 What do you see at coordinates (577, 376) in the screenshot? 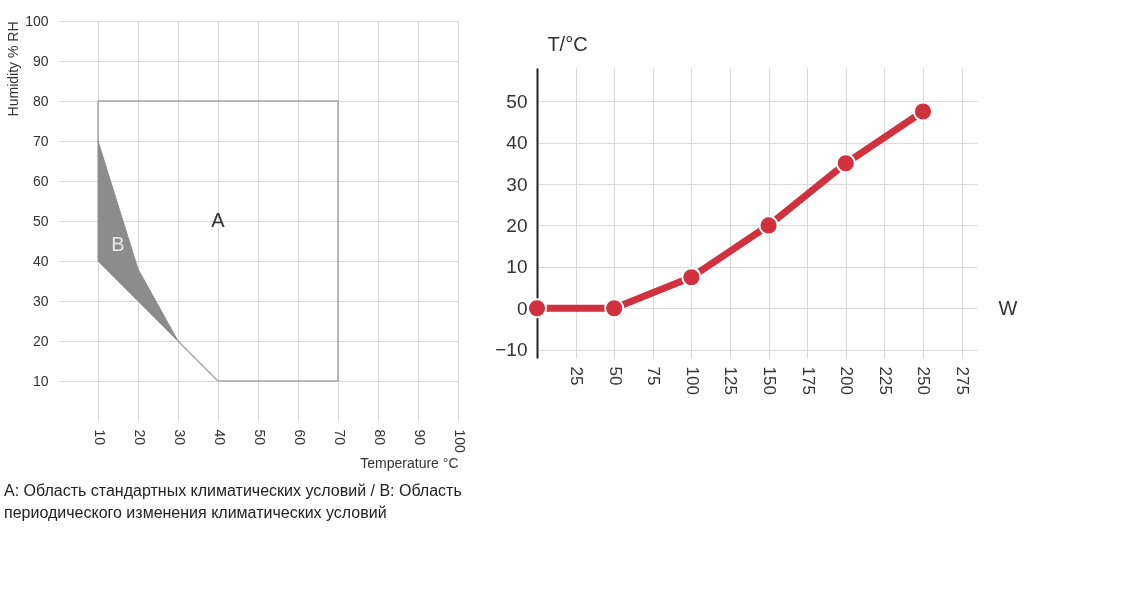
I see `x-tick-label: 25` at bounding box center [577, 376].